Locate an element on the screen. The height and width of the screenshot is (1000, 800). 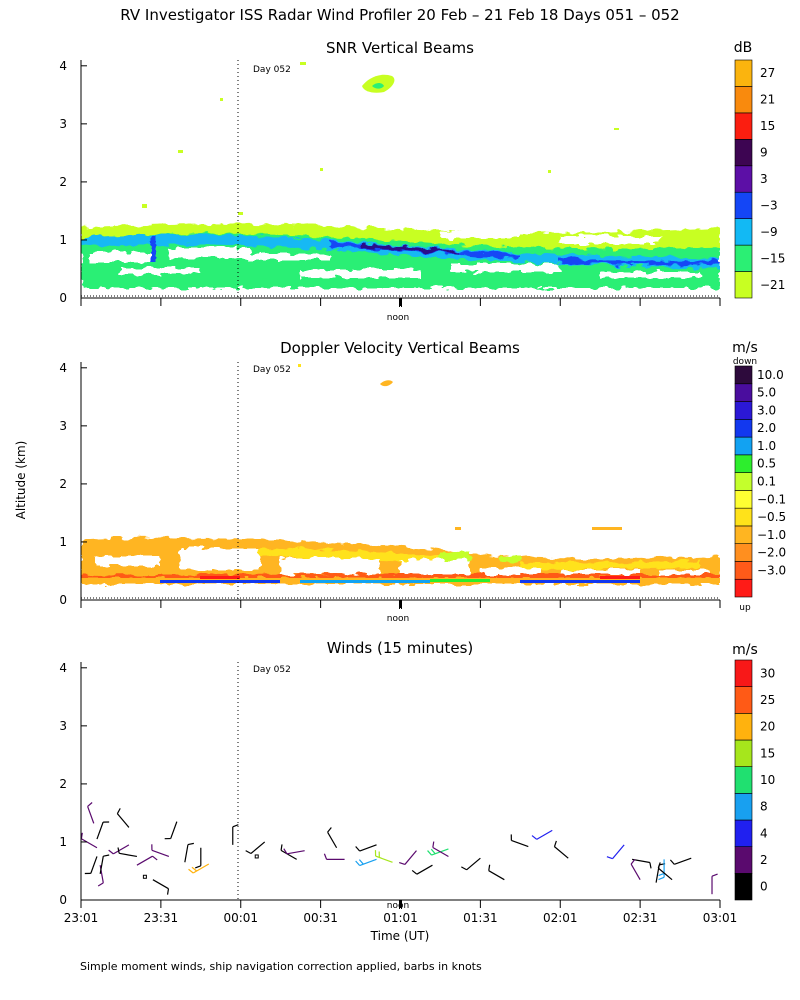
x-tick-label: 02:01 is located at coordinates (560, 918).